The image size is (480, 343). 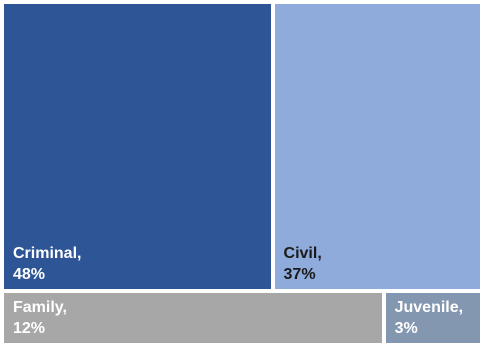 What do you see at coordinates (302, 253) in the screenshot?
I see `tile-name-civil: Civil,` at bounding box center [302, 253].